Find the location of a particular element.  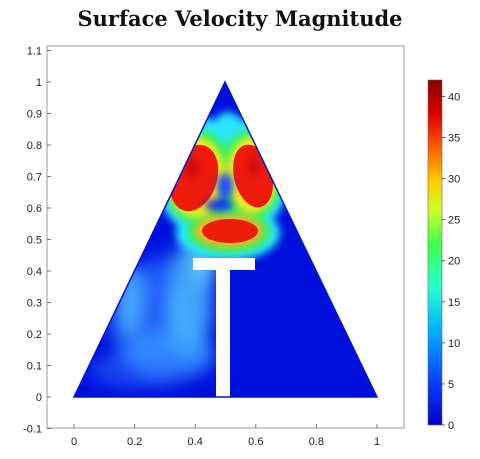

y-tick-label: 0.4 is located at coordinates (34, 272).